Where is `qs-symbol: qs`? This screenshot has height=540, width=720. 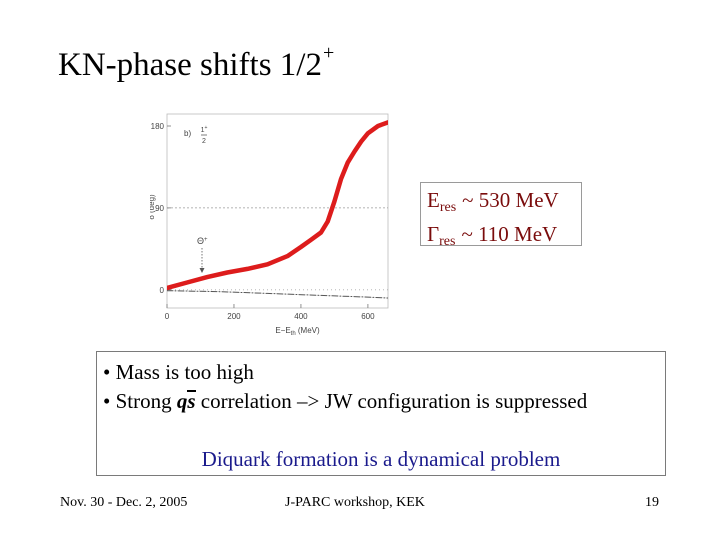
qs-symbol: qs is located at coordinates (186, 401).